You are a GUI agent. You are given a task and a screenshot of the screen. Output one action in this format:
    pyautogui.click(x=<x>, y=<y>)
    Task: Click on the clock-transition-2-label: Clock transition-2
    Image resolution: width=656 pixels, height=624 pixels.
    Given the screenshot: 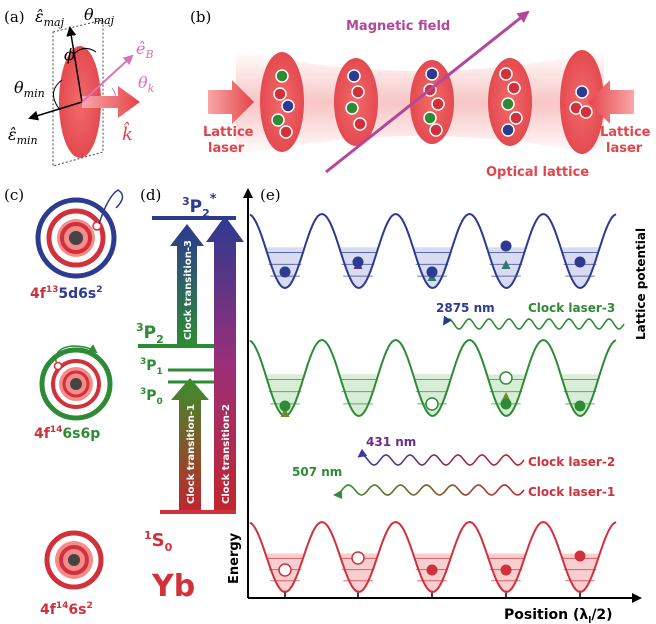 What is the action you would take?
    pyautogui.click(x=226, y=454)
    